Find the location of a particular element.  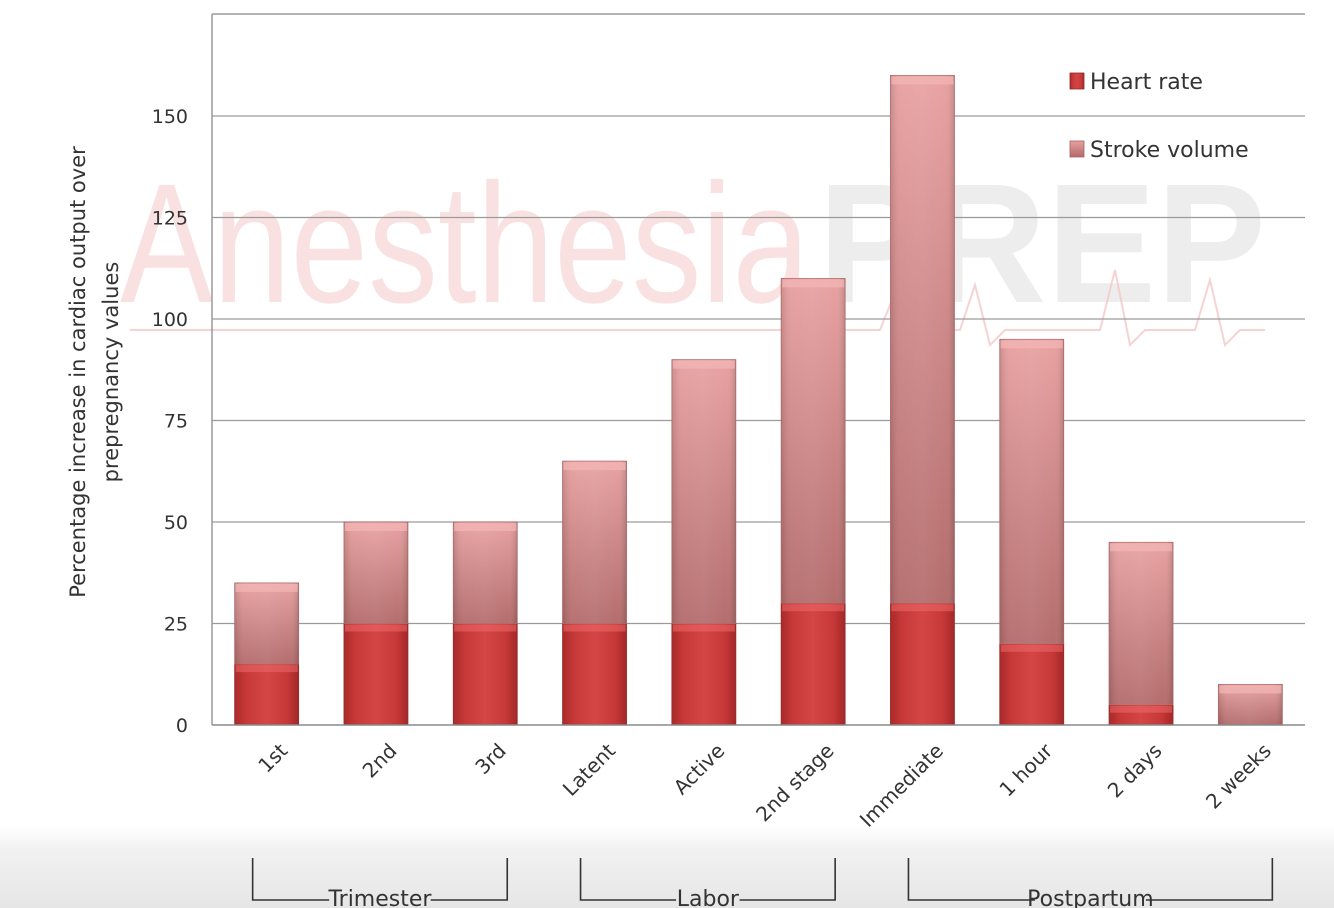

x-tick-label-3rd: 3rd is located at coordinates (490, 759).